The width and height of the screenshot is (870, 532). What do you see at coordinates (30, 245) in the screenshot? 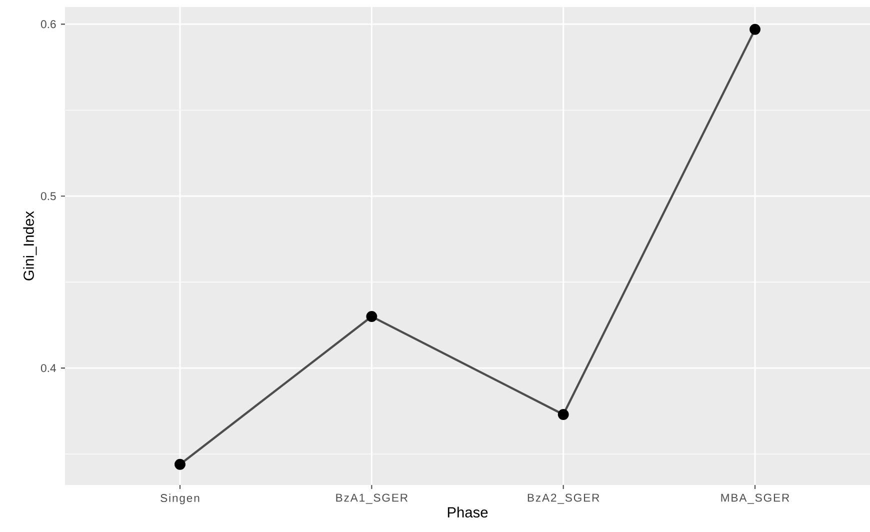
I see `y-axis-title: Gini_Index` at bounding box center [30, 245].